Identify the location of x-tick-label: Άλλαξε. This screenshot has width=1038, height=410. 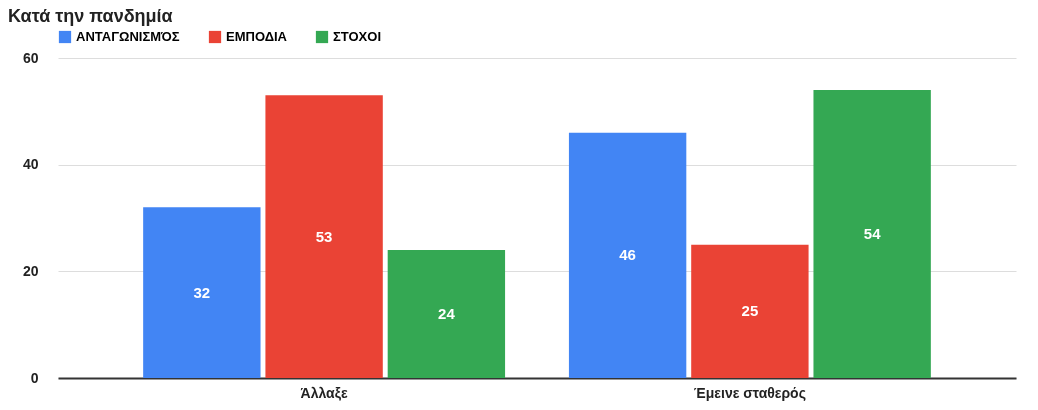
(324, 392).